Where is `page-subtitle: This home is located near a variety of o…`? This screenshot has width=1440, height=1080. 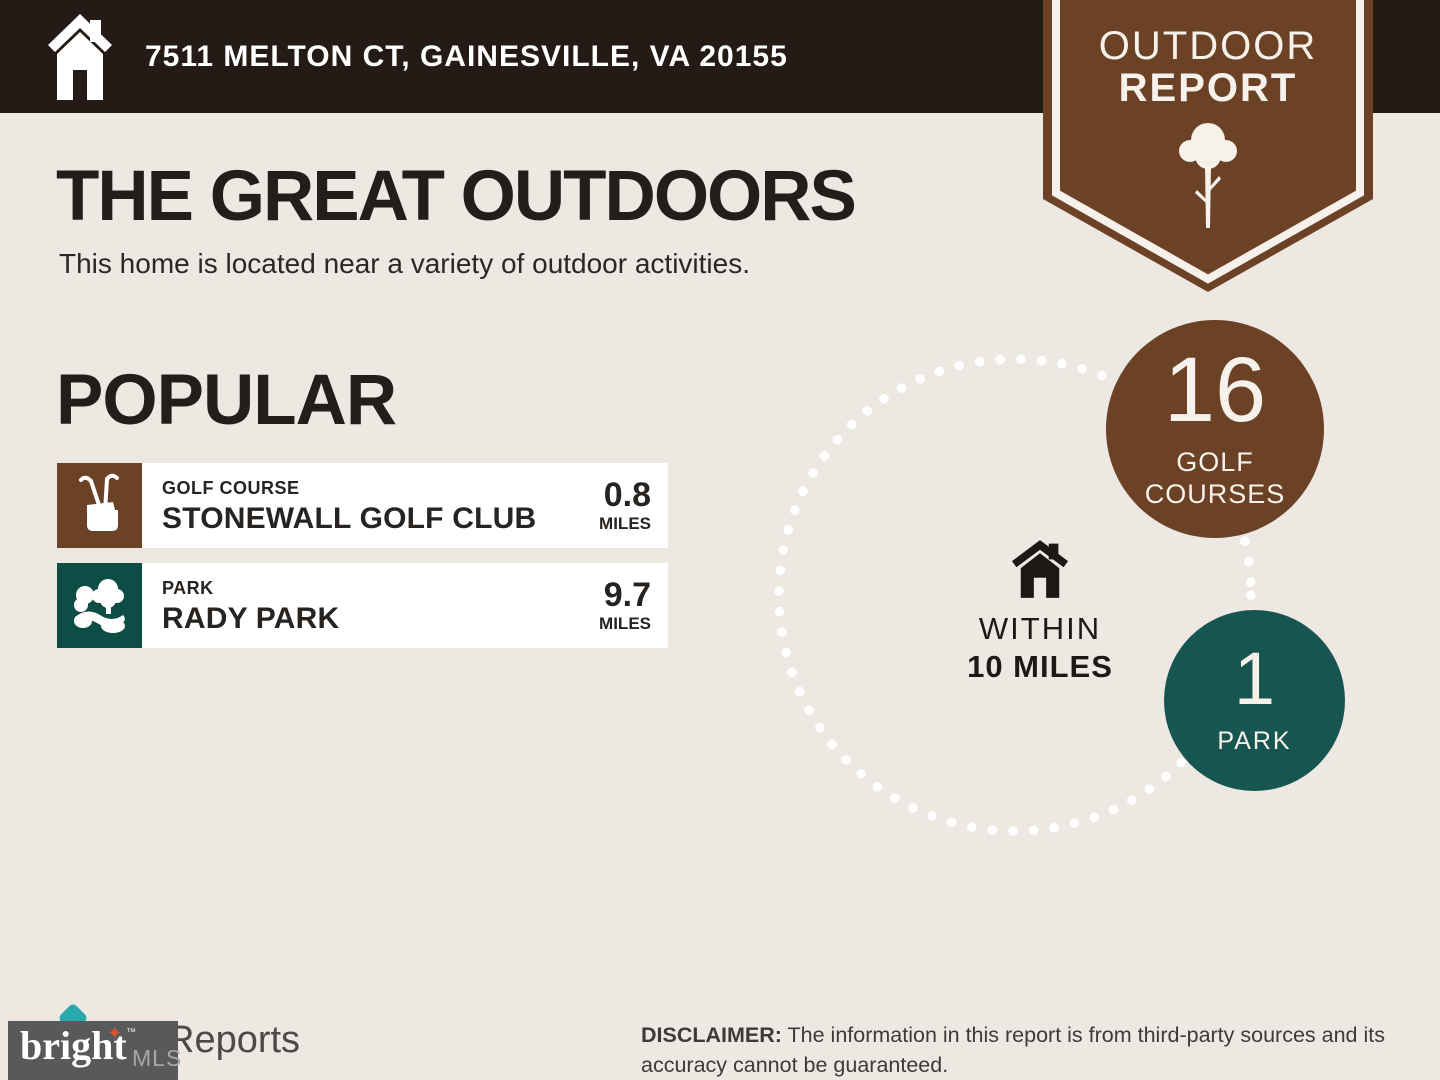 page-subtitle: This home is located near a variety of o… is located at coordinates (405, 263).